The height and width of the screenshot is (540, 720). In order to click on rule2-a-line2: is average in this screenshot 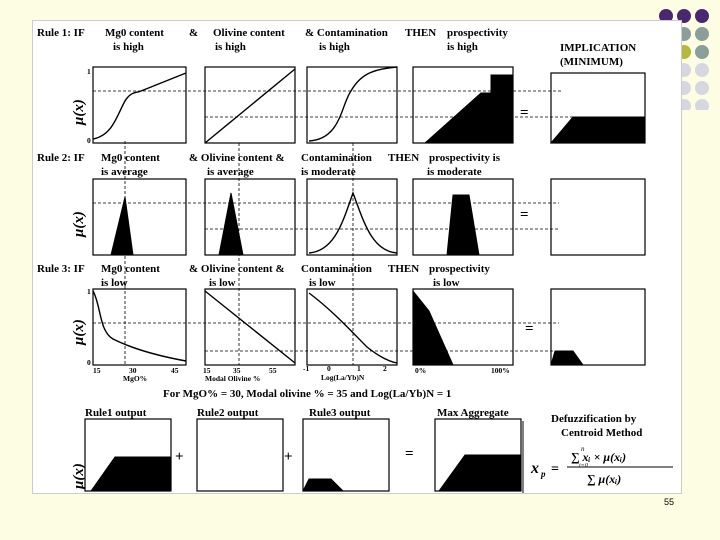, I will do `click(124, 172)`.